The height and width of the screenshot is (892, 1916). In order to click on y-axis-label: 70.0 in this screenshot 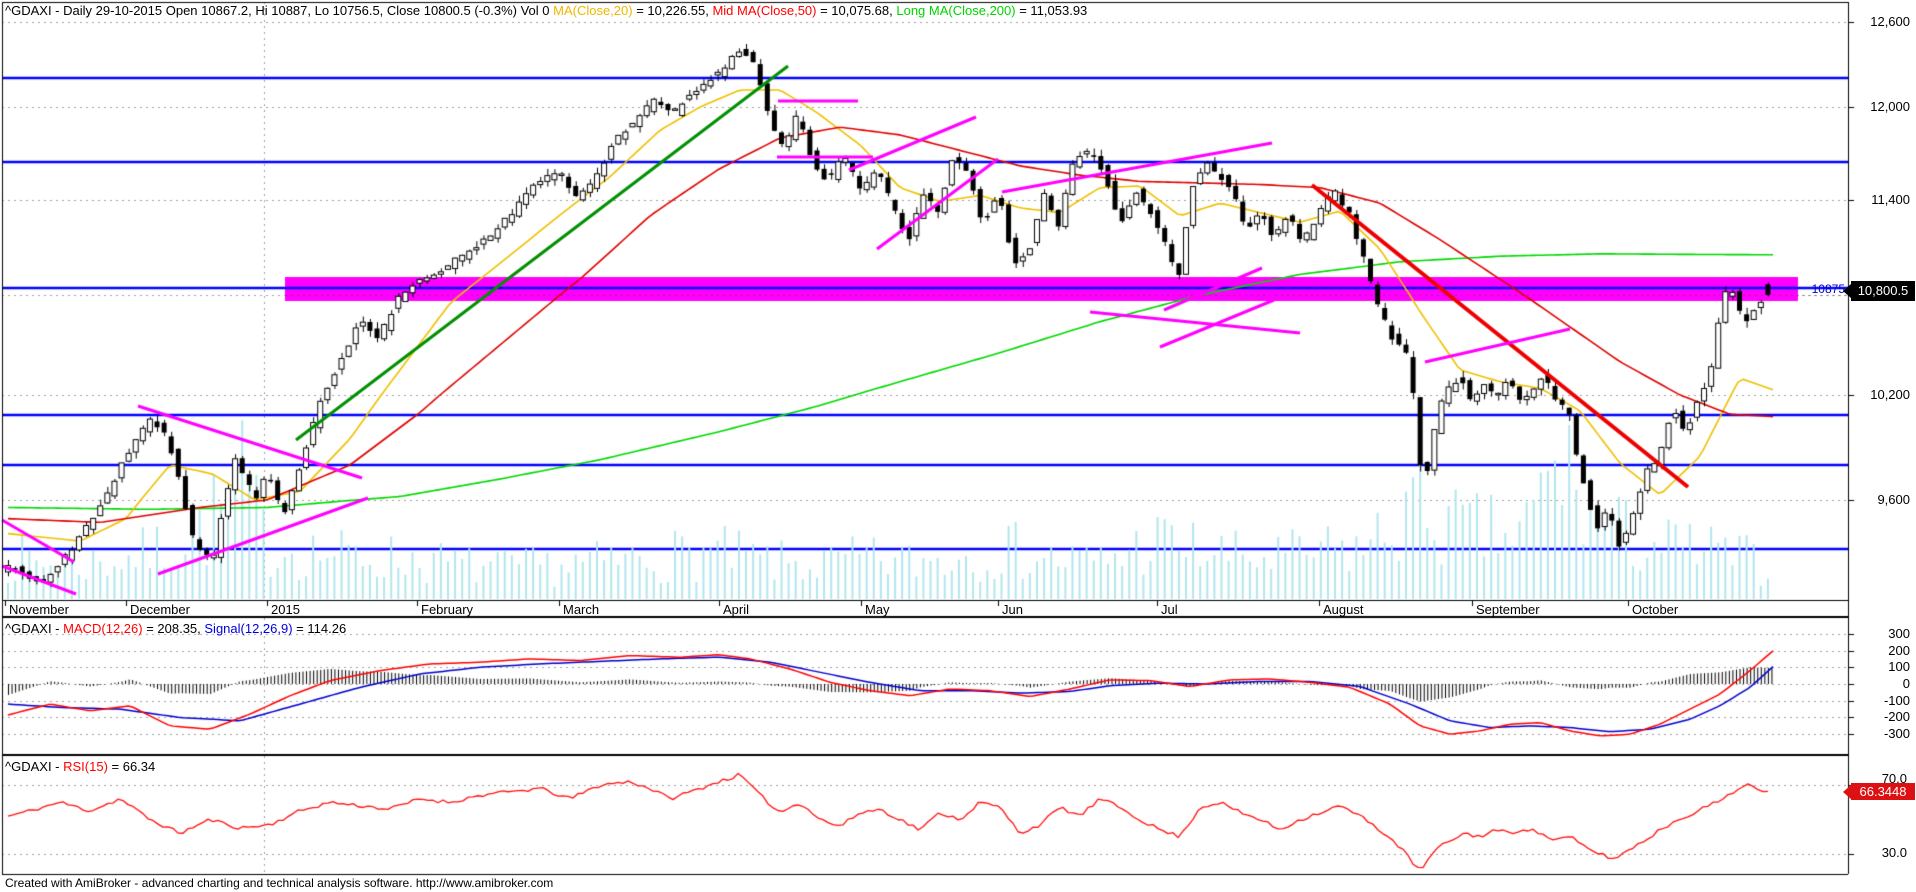, I will do `click(1894, 778)`.